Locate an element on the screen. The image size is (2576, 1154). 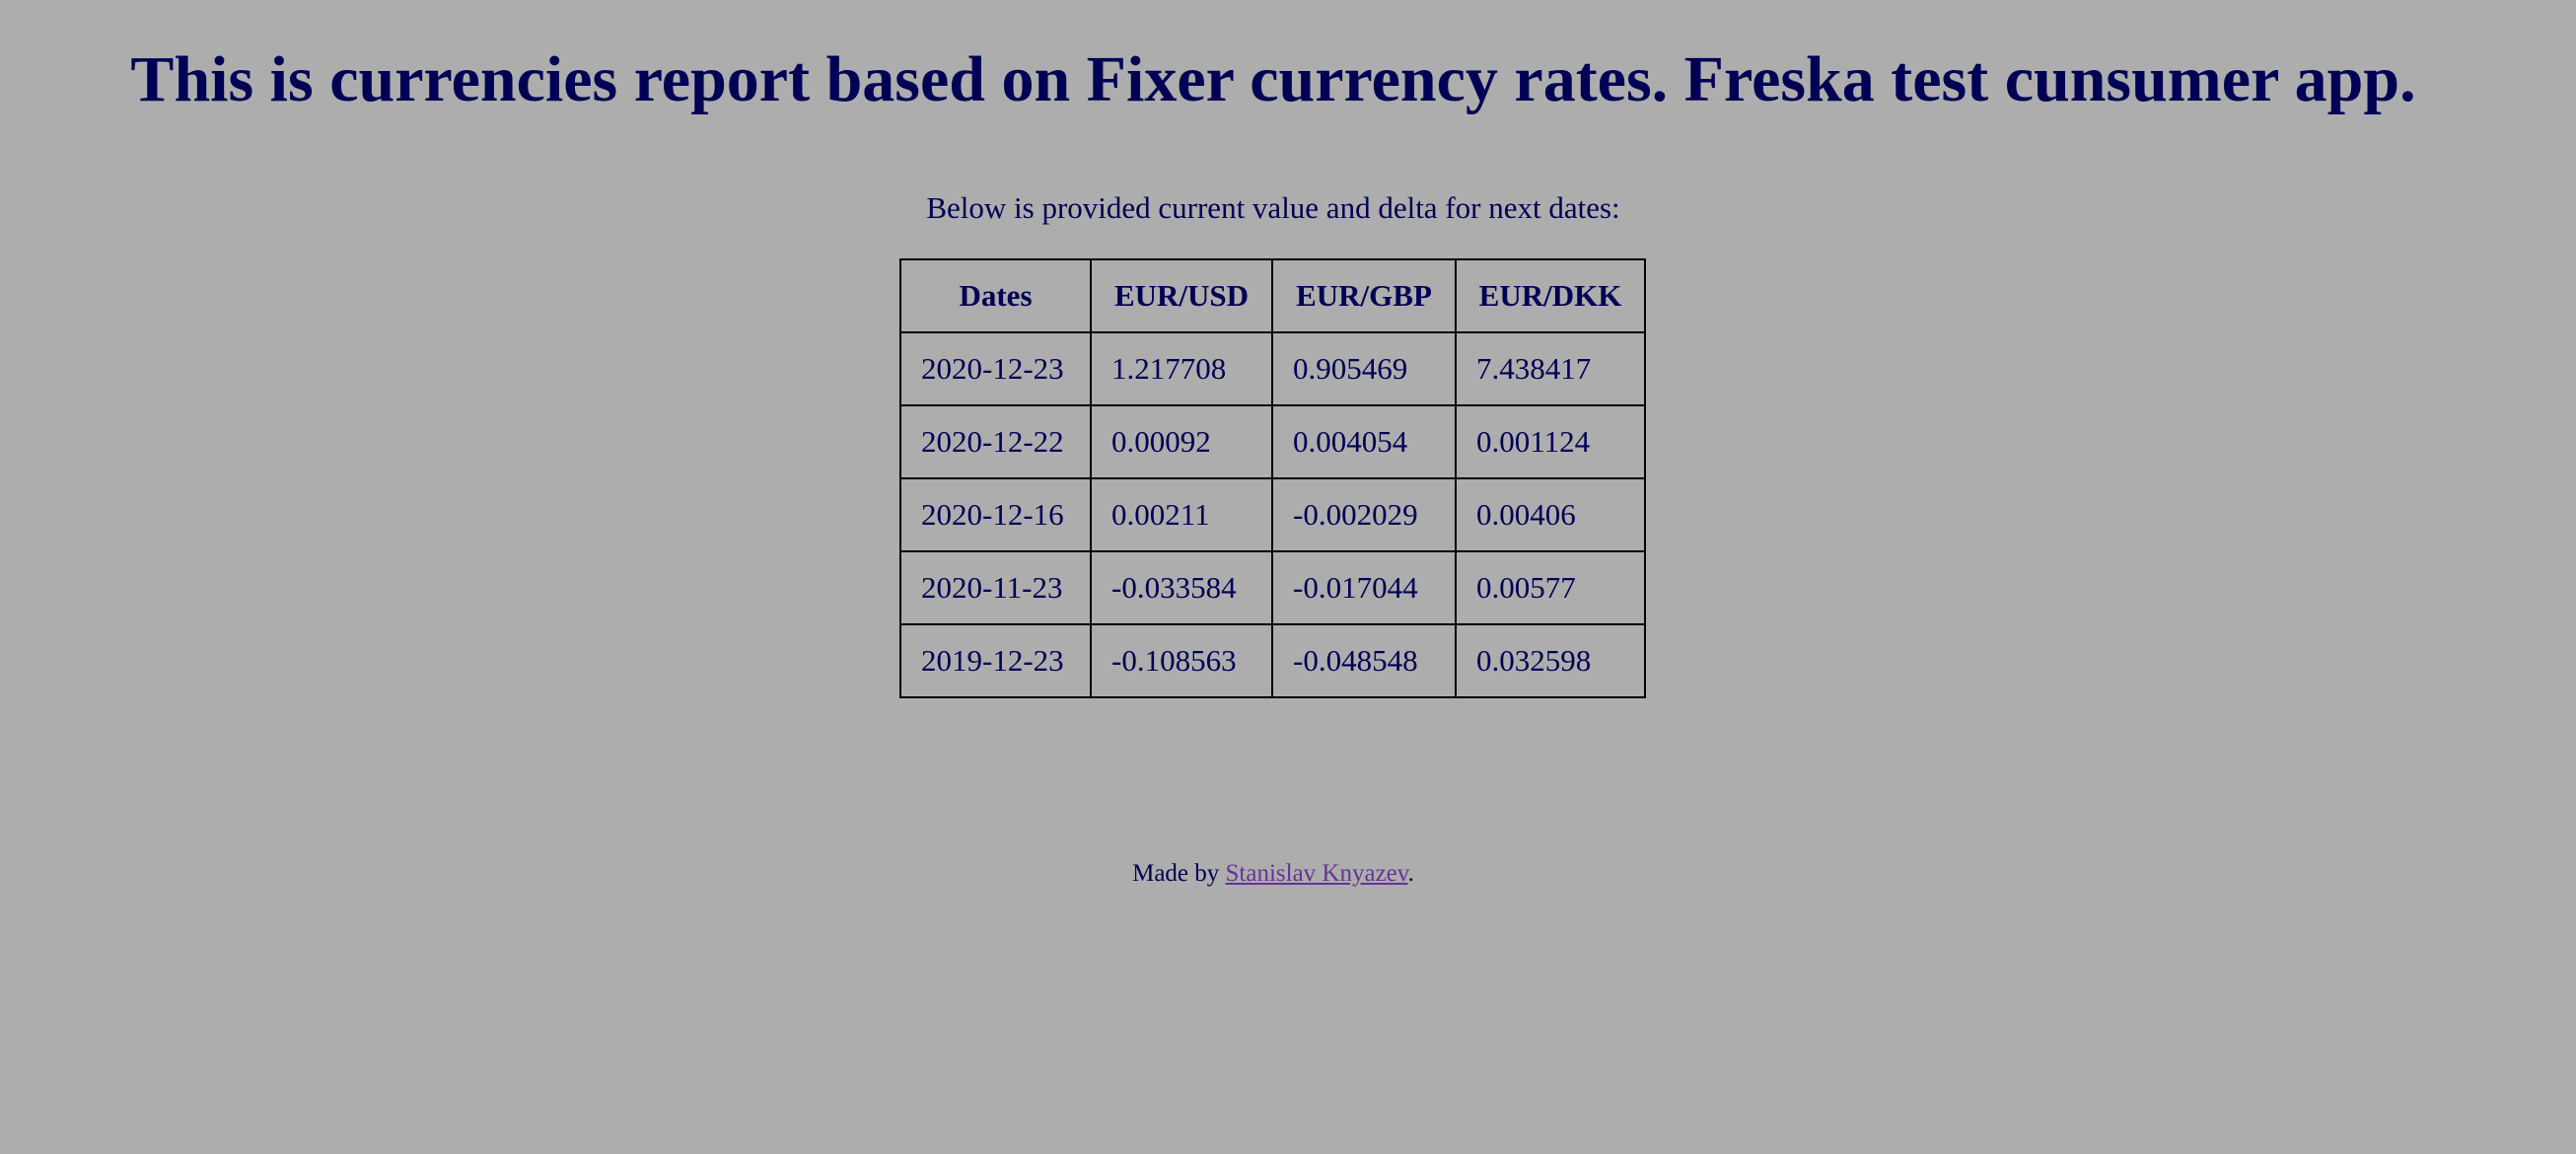
date-cell: 2019-12-23 is located at coordinates (995, 661).